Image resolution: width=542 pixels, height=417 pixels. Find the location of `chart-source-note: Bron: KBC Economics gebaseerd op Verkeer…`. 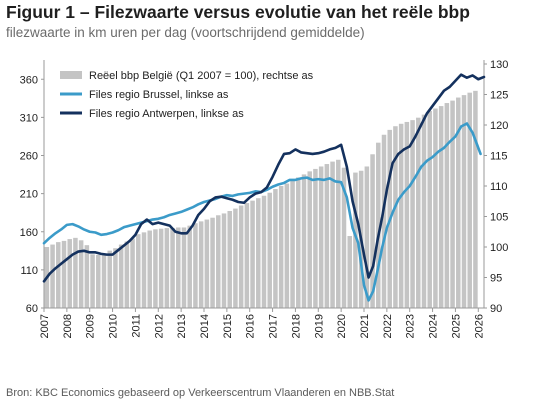

chart-source-note: Bron: KBC Economics gebaseerd op Verkeer… is located at coordinates (200, 393).